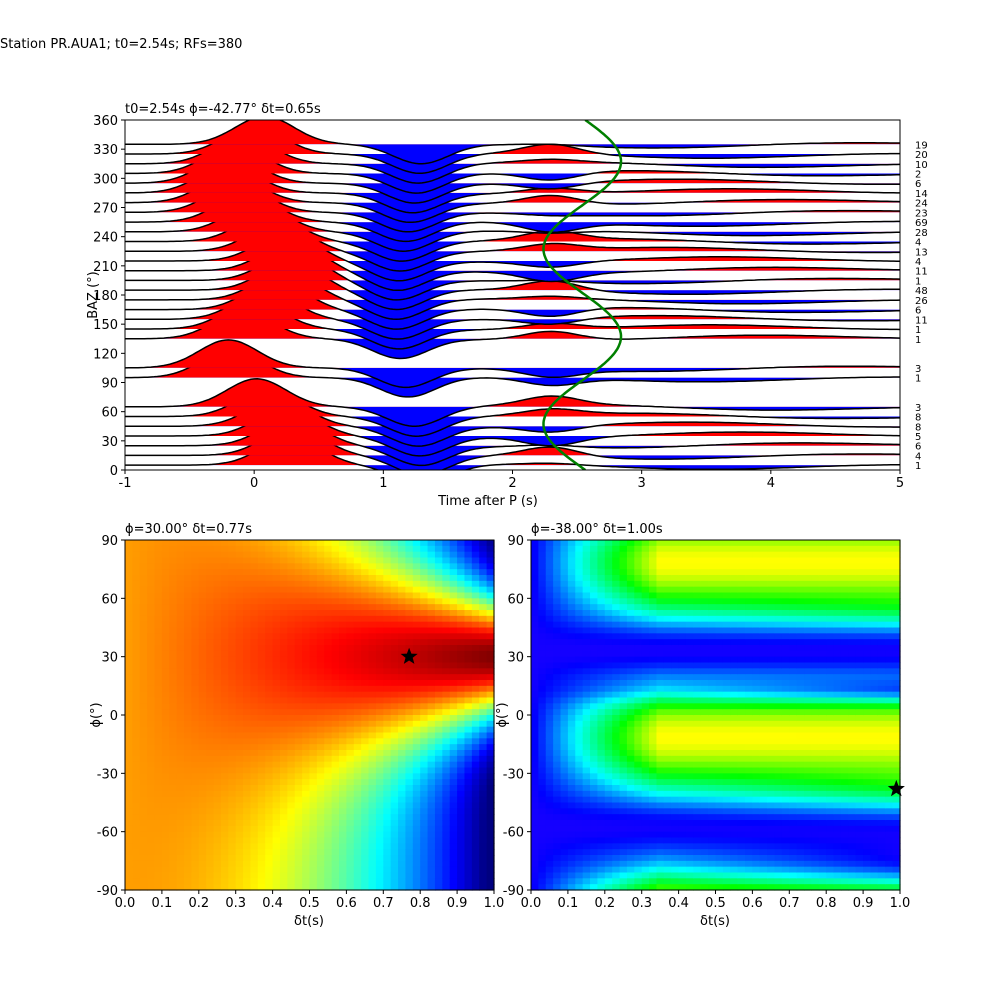 Image resolution: width=1000 pixels, height=1000 pixels. What do you see at coordinates (109, 658) in the screenshot?
I see `heatmap-y-tick-label: 30` at bounding box center [109, 658].